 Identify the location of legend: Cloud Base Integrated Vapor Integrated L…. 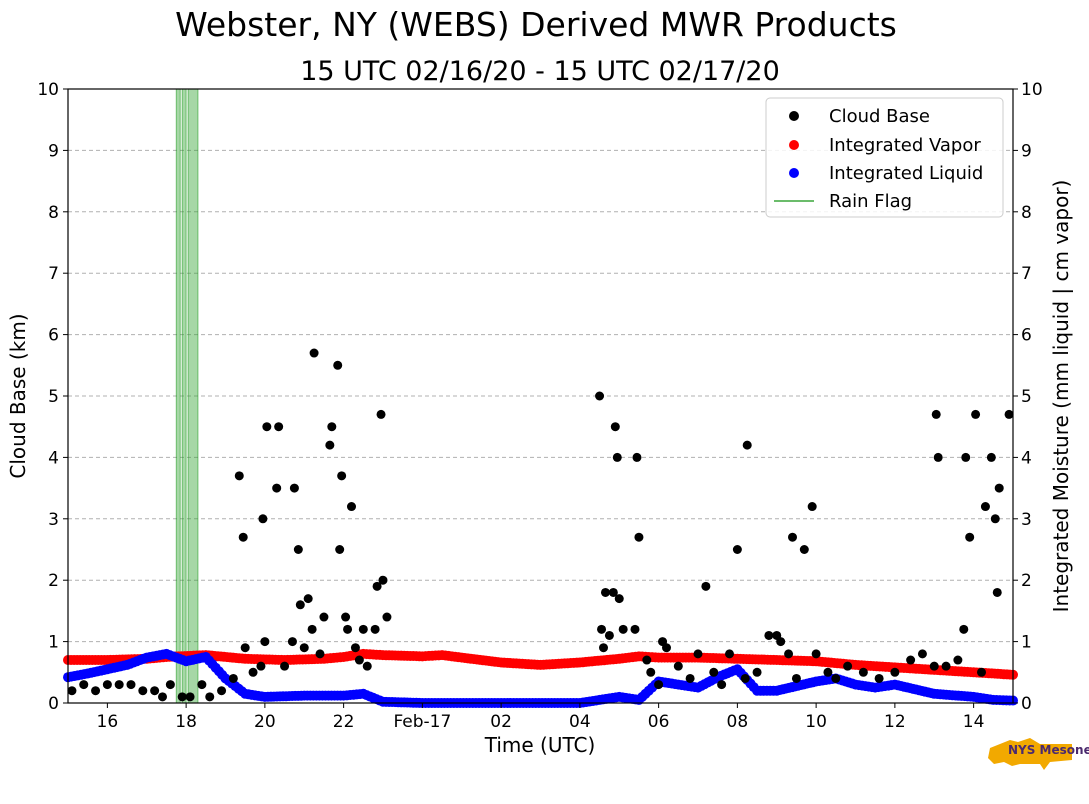
(884, 157).